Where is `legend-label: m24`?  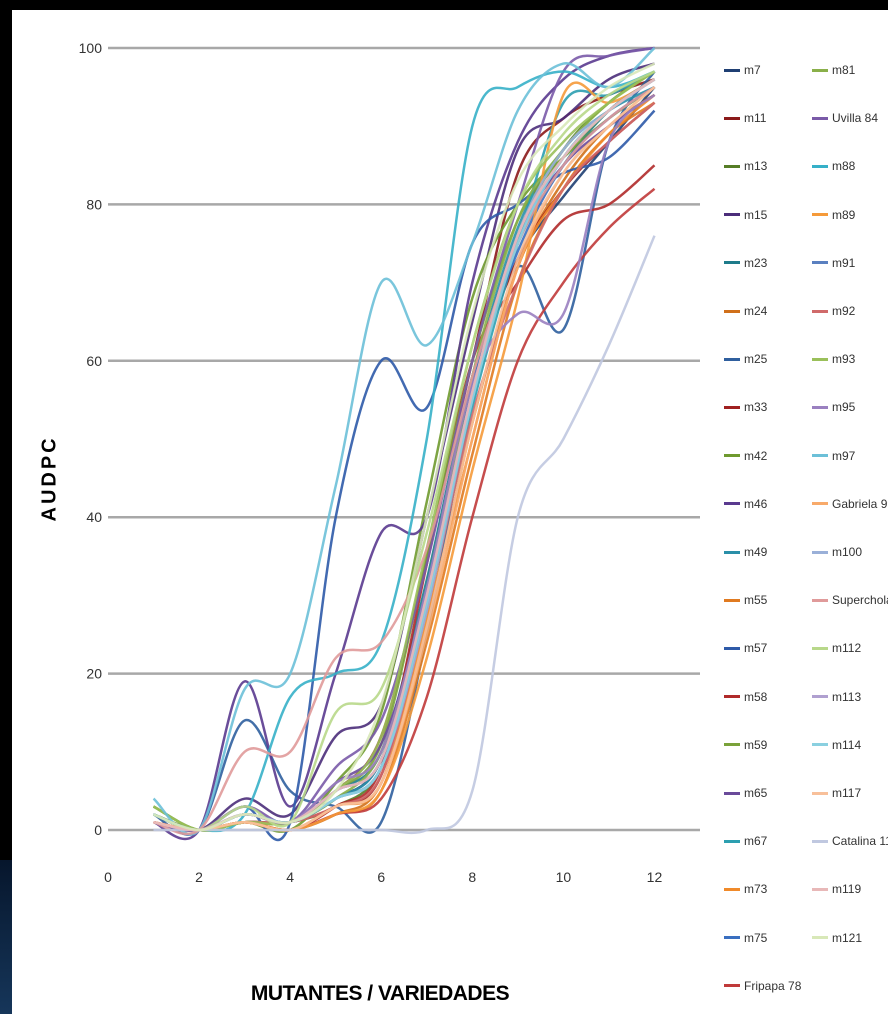 legend-label: m24 is located at coordinates (756, 311).